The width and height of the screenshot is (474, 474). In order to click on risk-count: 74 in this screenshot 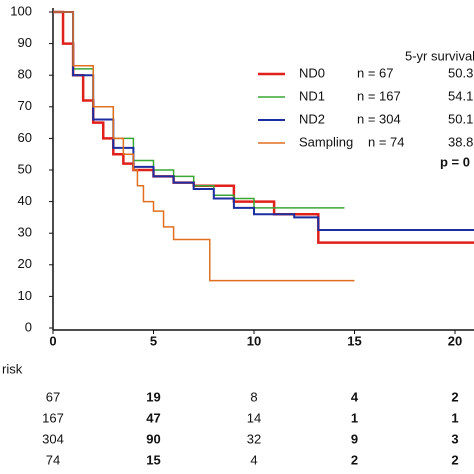, I will do `click(53, 459)`.